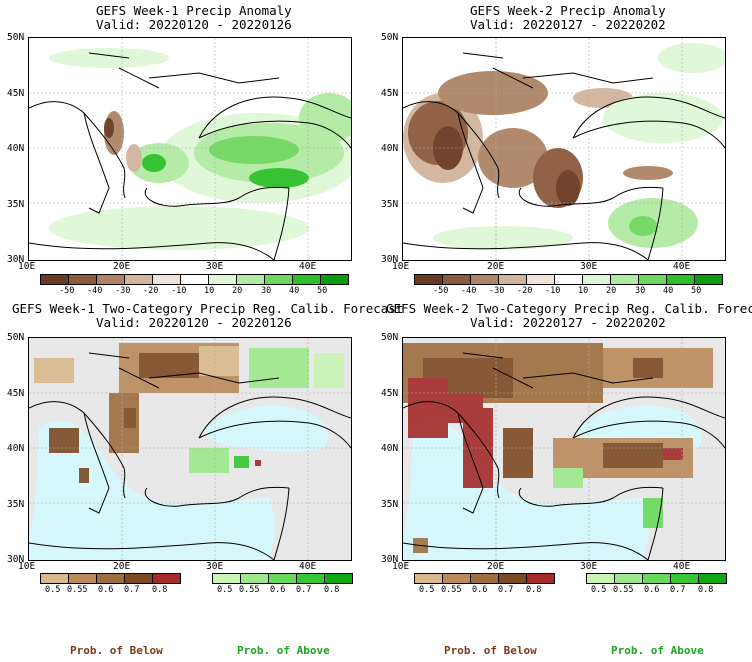 This screenshot has width=752, height=662. Describe the element at coordinates (190, 149) in the screenshot. I see `map-week1-anomaly` at that location.